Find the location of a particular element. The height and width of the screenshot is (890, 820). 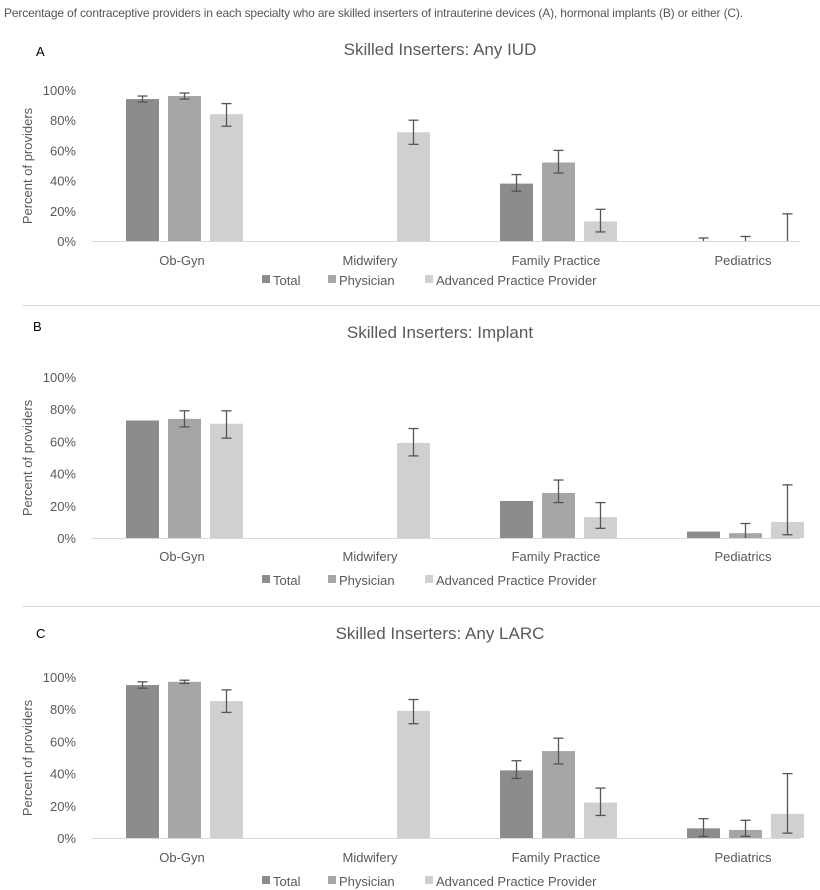

panel-letter: B is located at coordinates (37, 326).